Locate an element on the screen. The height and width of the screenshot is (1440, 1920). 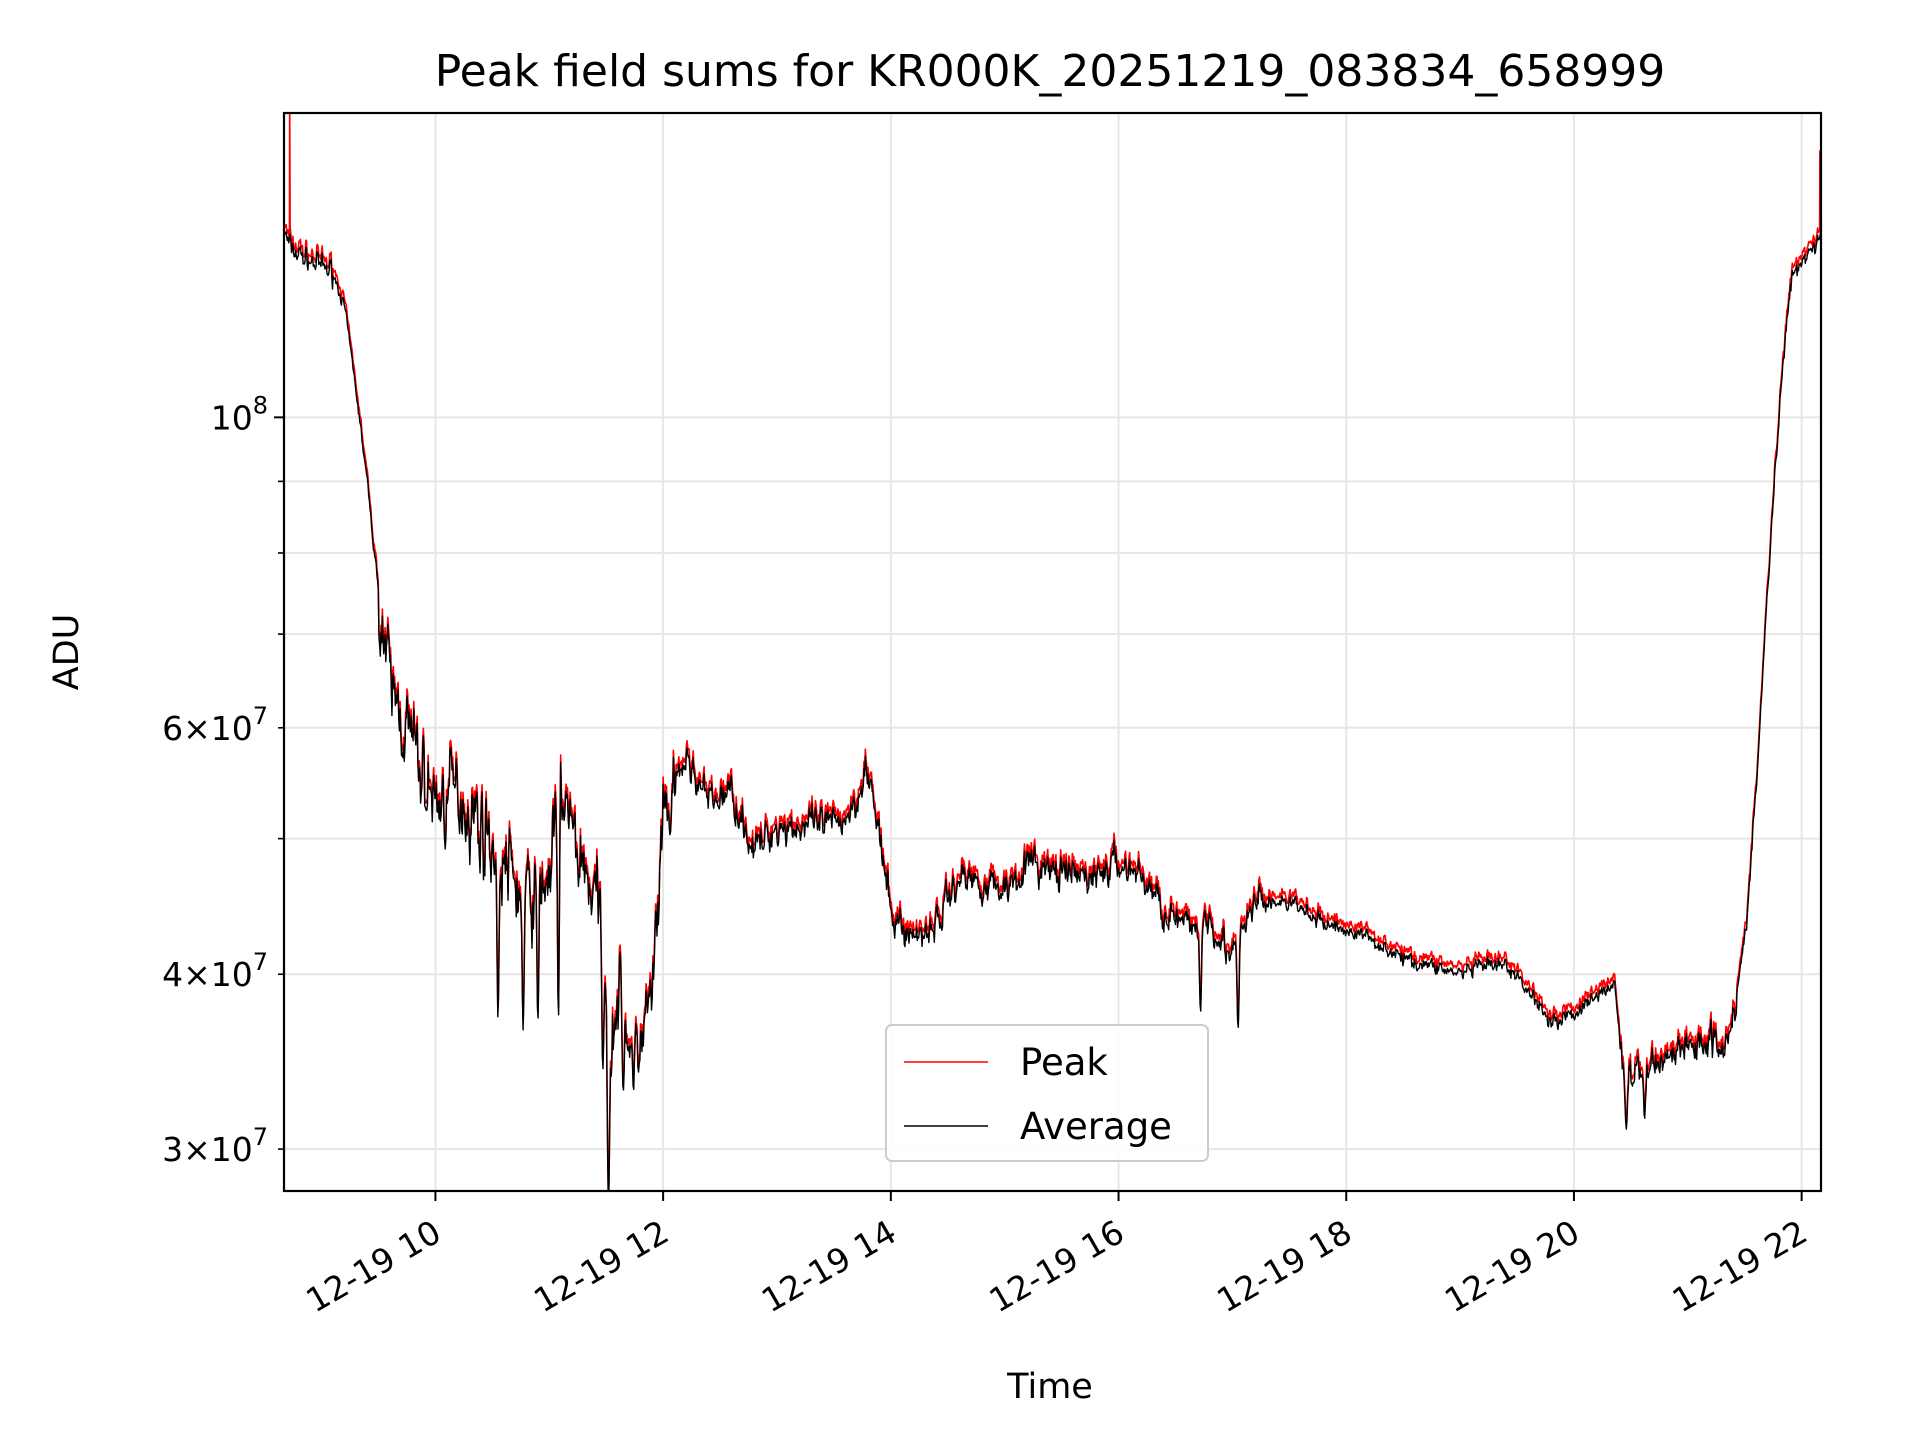
y-tick-mantissa: 4 is located at coordinates (172, 974).